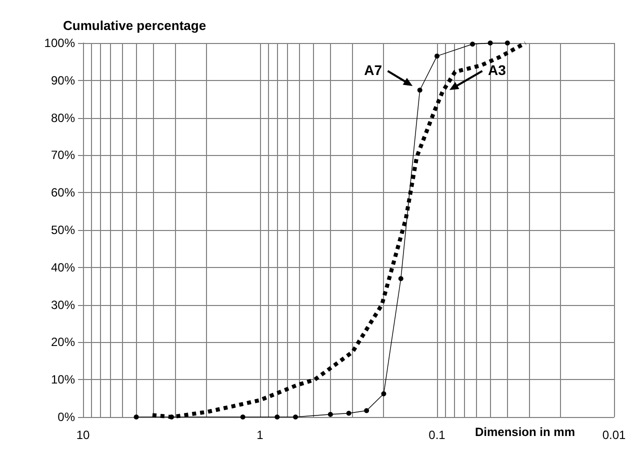 The height and width of the screenshot is (473, 641). Describe the element at coordinates (63, 80) in the screenshot. I see `y-tick-label: 90%` at that location.